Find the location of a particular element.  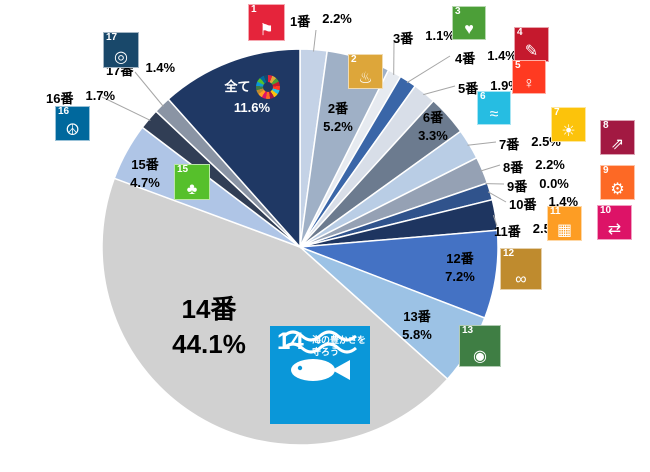

sdg-icon-glyph: ⚑ is located at coordinates (266, 31).